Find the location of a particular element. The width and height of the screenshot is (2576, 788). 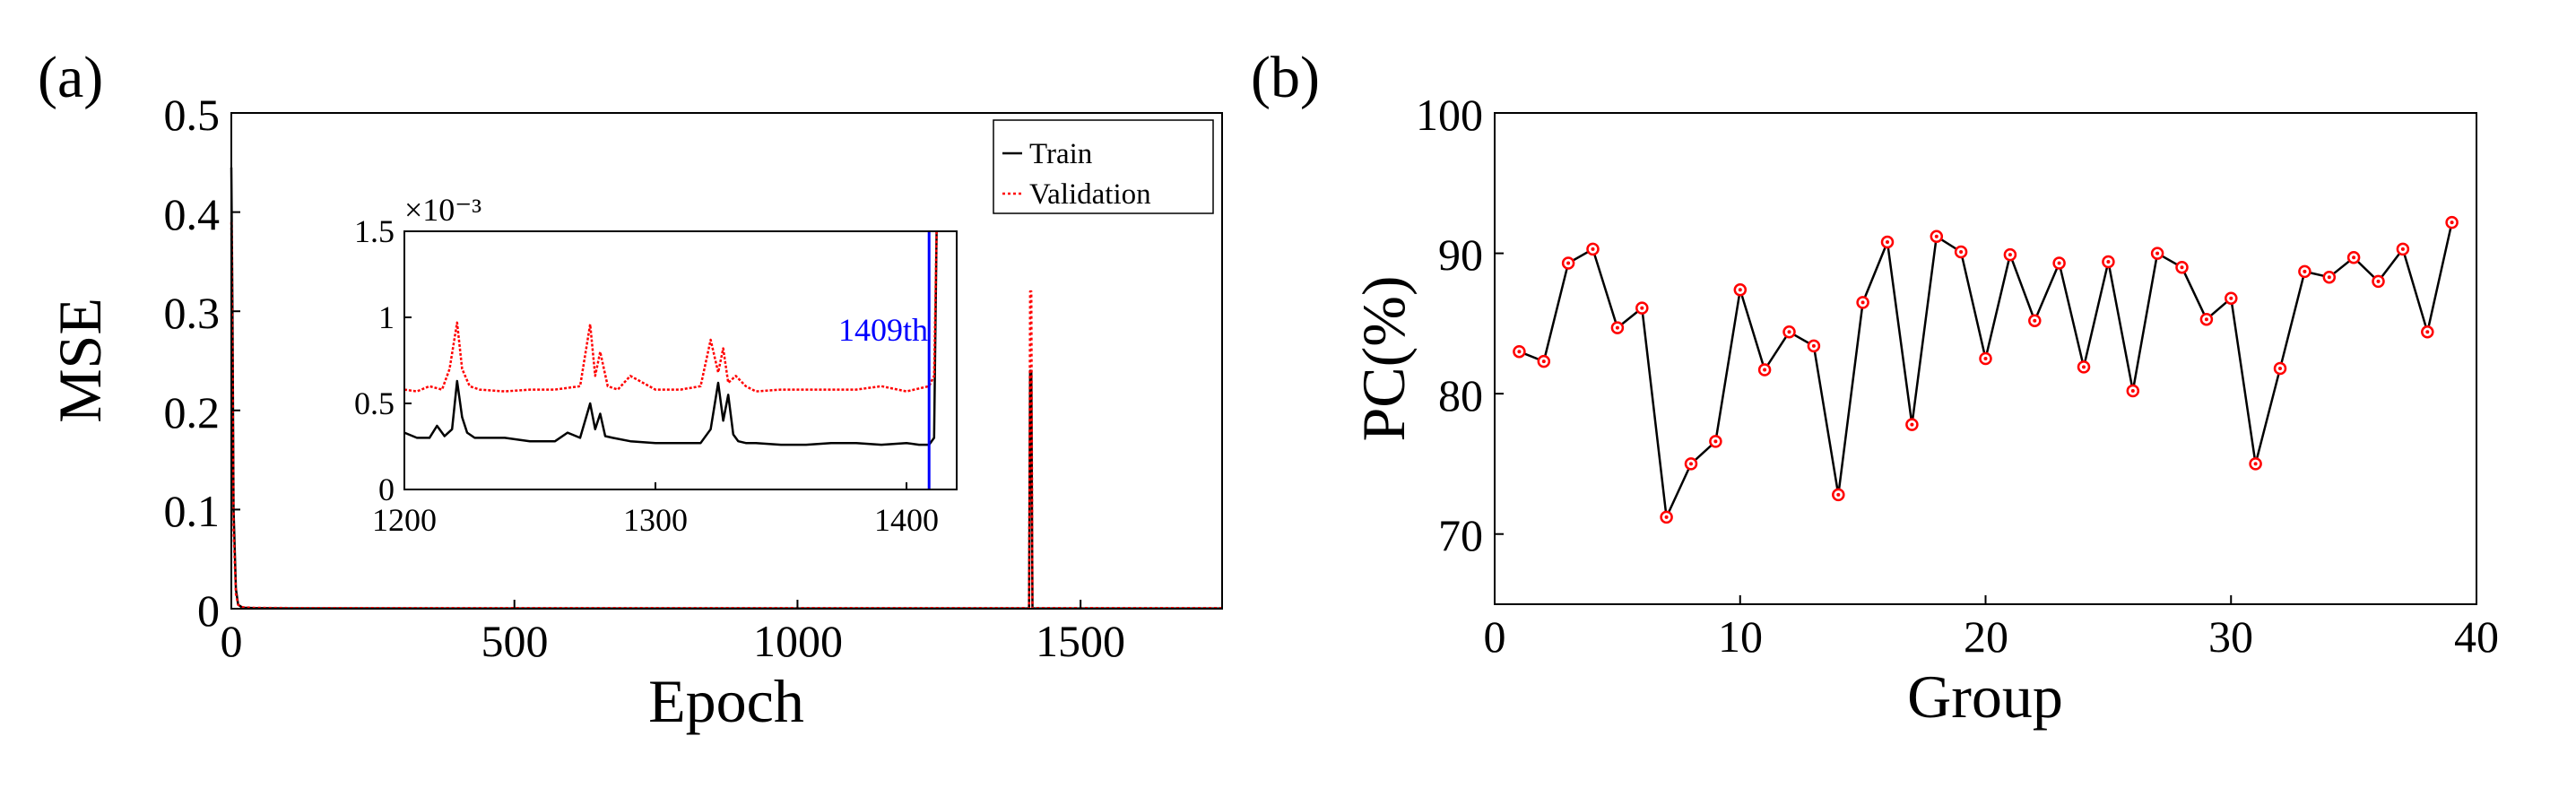

inset-y-tick-label: 1.5 is located at coordinates (374, 231).